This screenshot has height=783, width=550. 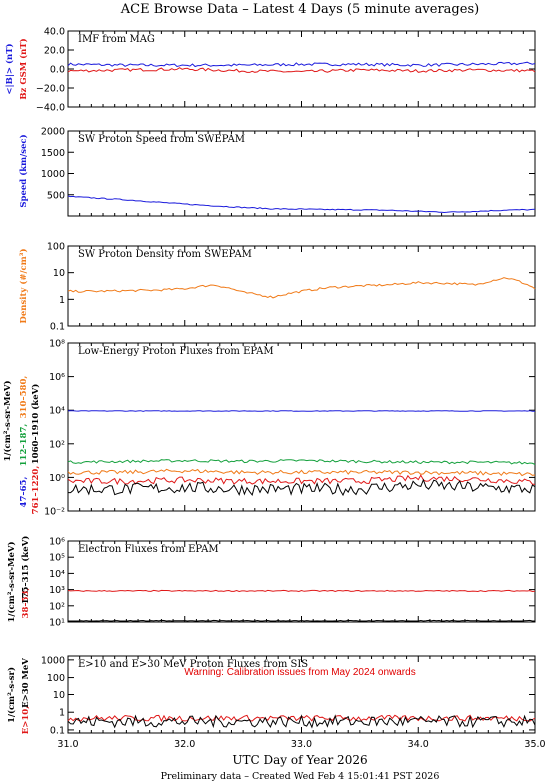 What do you see at coordinates (57, 590) in the screenshot?
I see `y-tick-label: 10³` at bounding box center [57, 590].